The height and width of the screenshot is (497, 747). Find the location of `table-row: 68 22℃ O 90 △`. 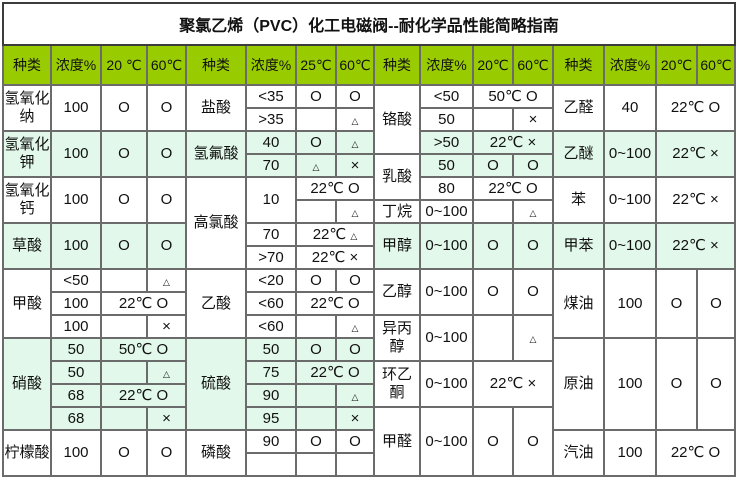

table-row: 68 22℃ O 90 △ is located at coordinates (369, 395).